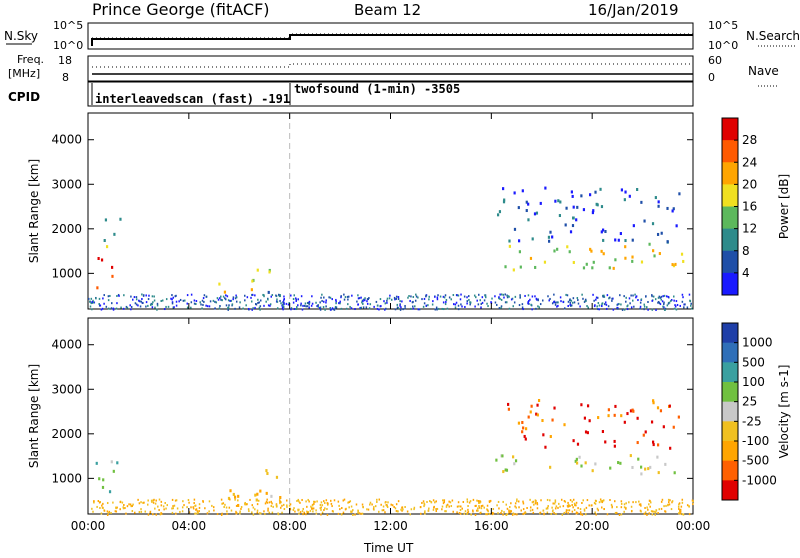  What do you see at coordinates (189, 526) in the screenshot?
I see `x-tick-label: 04:00` at bounding box center [189, 526].